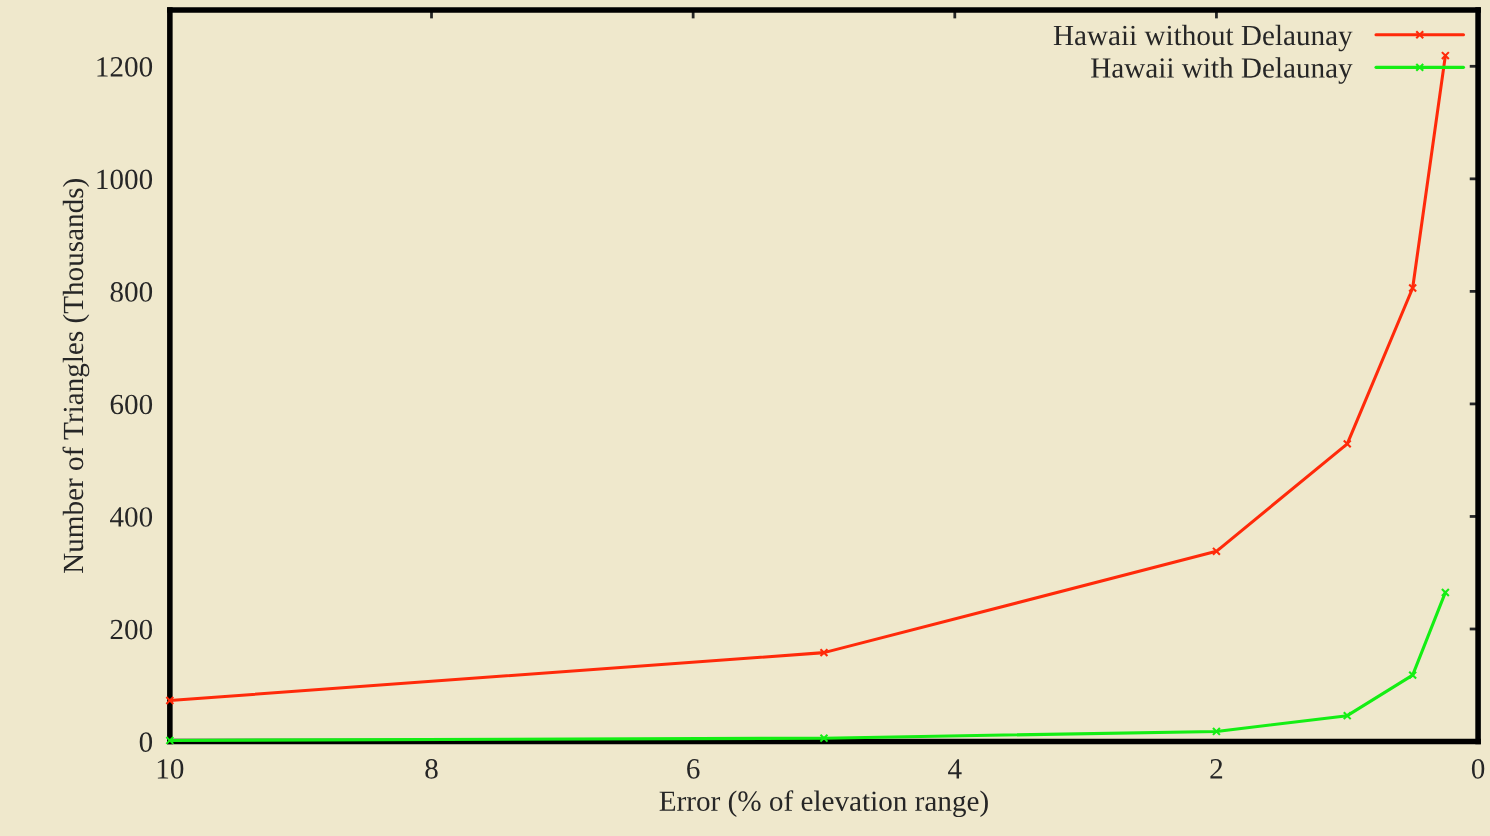  What do you see at coordinates (1478, 769) in the screenshot?
I see `x-tick-label: 0` at bounding box center [1478, 769].